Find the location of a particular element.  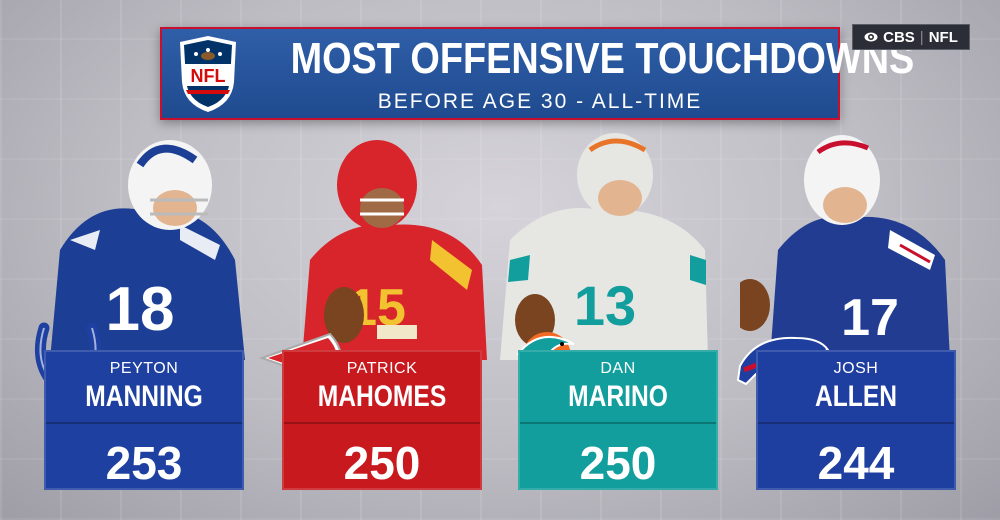

player-last-name: ALLEN is located at coordinates (856, 396).